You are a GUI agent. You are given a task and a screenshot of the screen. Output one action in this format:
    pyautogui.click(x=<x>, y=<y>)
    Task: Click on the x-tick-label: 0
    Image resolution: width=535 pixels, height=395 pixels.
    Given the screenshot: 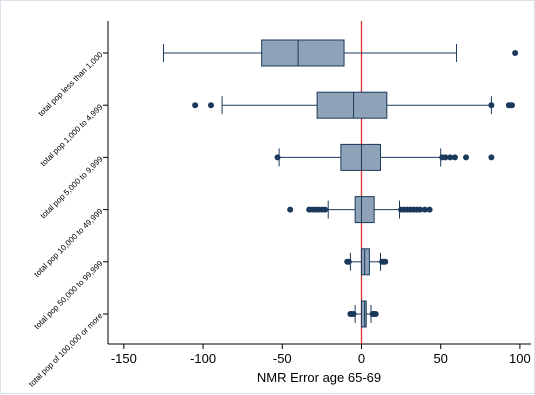 What is the action you would take?
    pyautogui.click(x=361, y=358)
    